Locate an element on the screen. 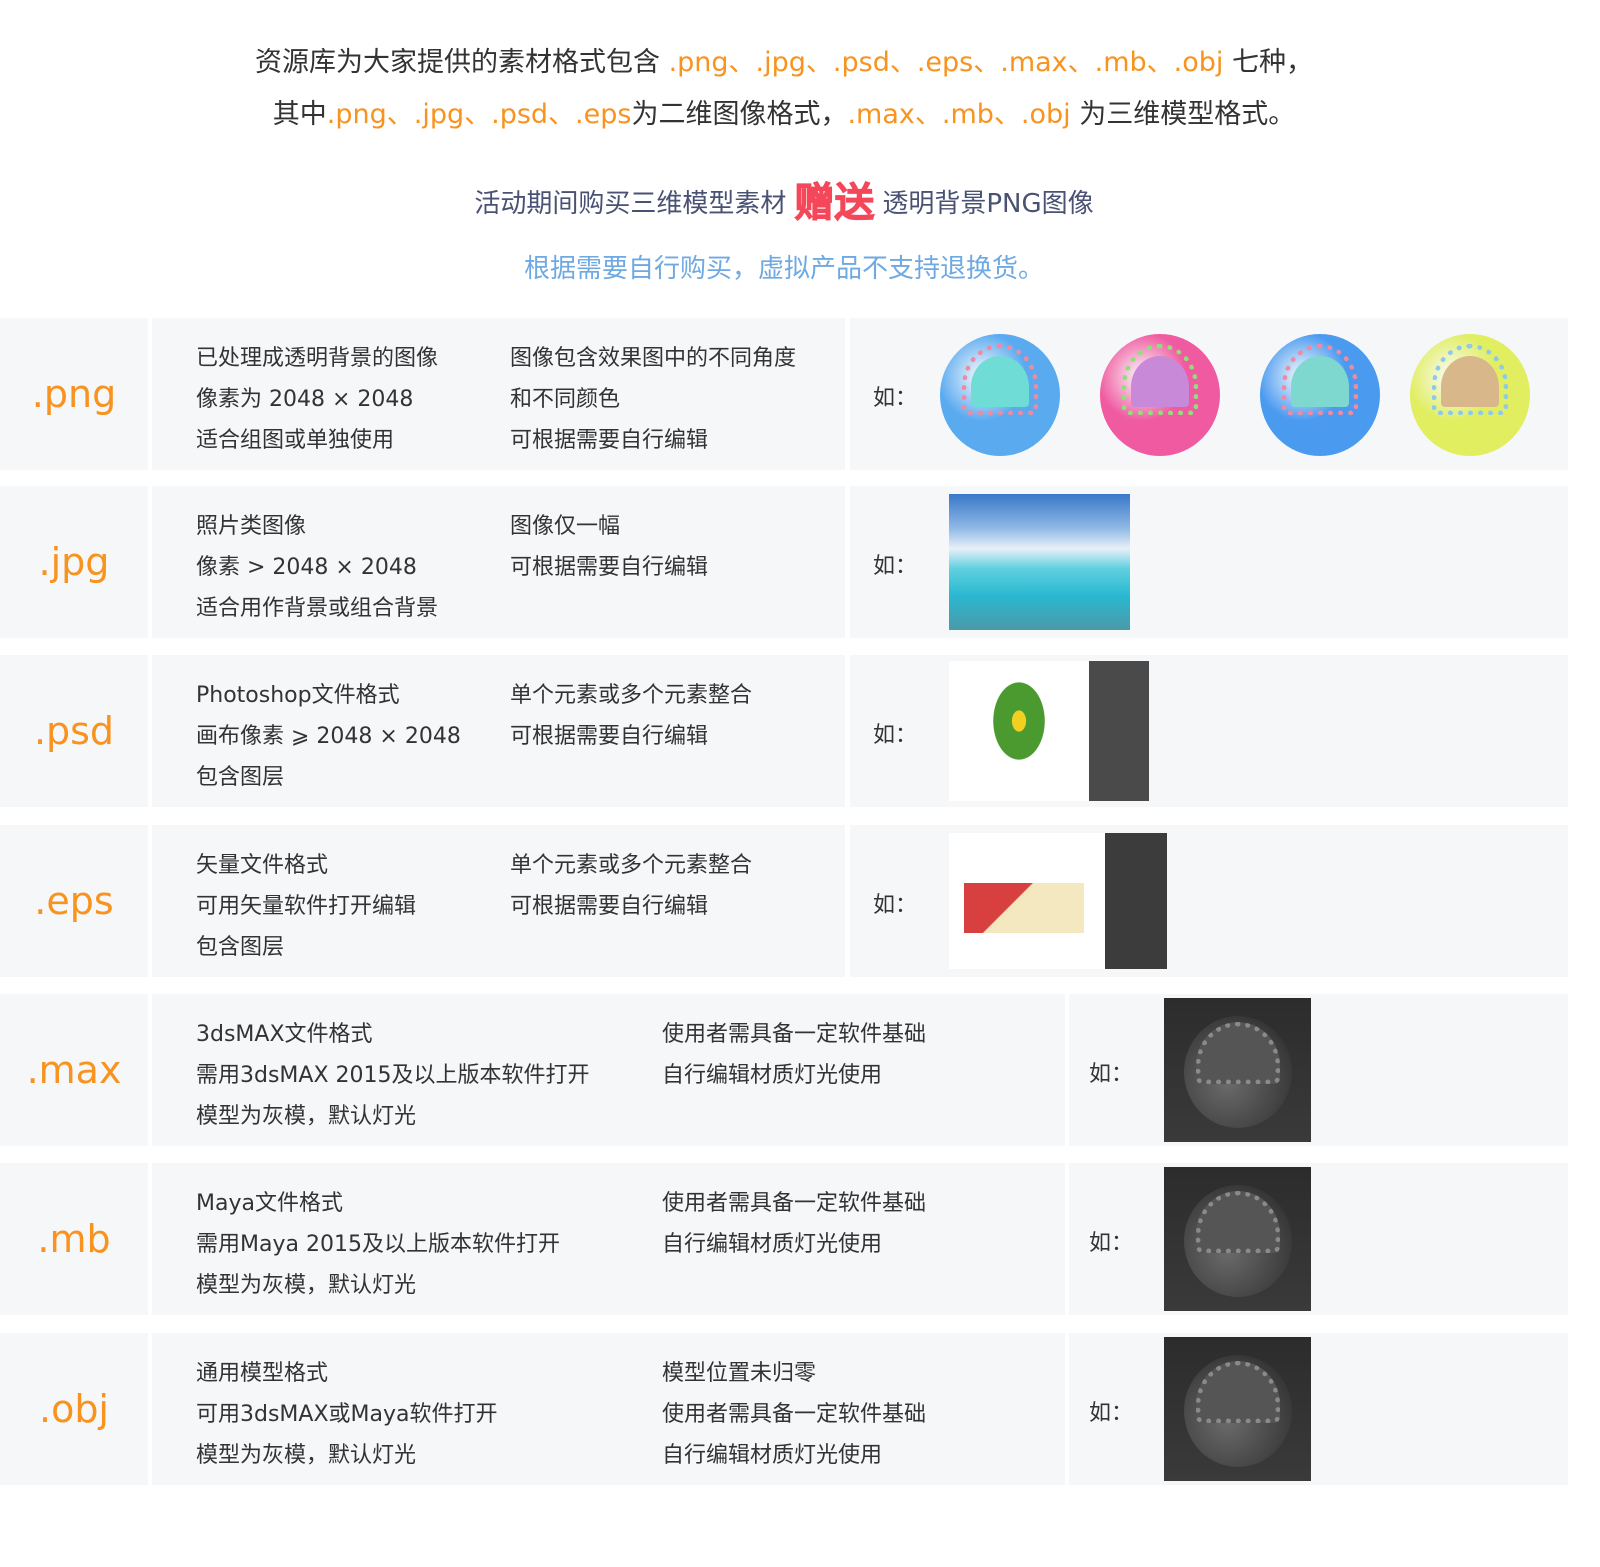 Image resolution: width=1600 pixels, height=1567 pixels. cell-sphere-image is located at coordinates (1160, 395).